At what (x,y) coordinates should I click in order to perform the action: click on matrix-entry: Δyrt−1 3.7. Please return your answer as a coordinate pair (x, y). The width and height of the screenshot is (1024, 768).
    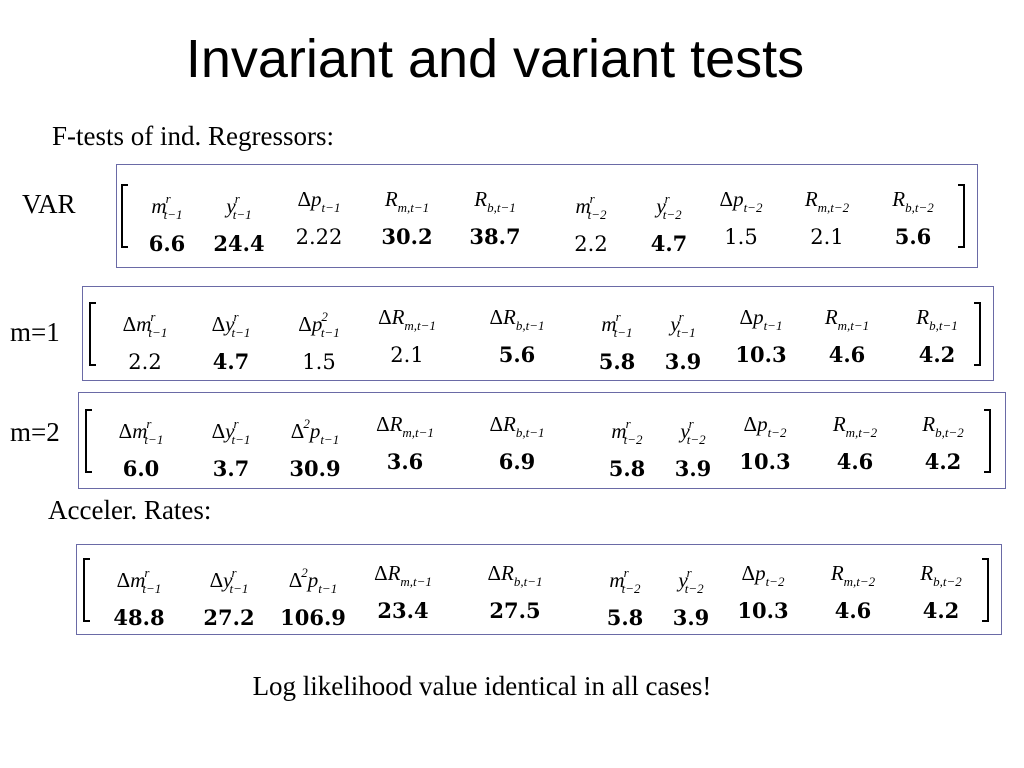
    Looking at the image, I should click on (231, 445).